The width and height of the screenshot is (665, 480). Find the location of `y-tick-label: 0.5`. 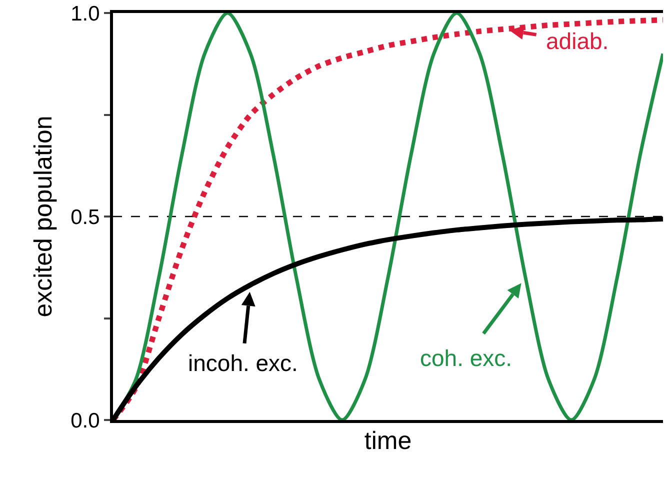

y-tick-label: 0.5 is located at coordinates (85, 217).